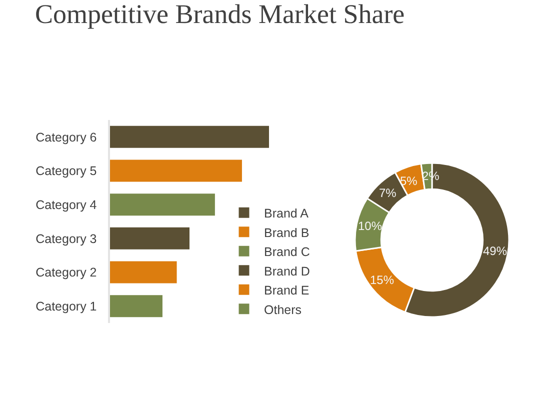  What do you see at coordinates (66, 239) in the screenshot?
I see `y-tick-label: Category 3` at bounding box center [66, 239].